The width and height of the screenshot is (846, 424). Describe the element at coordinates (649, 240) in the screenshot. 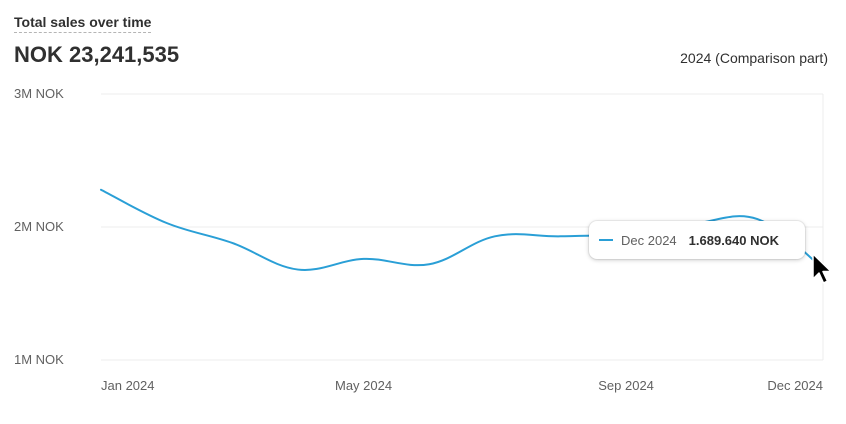

I see `tooltip-label: Dec 2024` at that location.